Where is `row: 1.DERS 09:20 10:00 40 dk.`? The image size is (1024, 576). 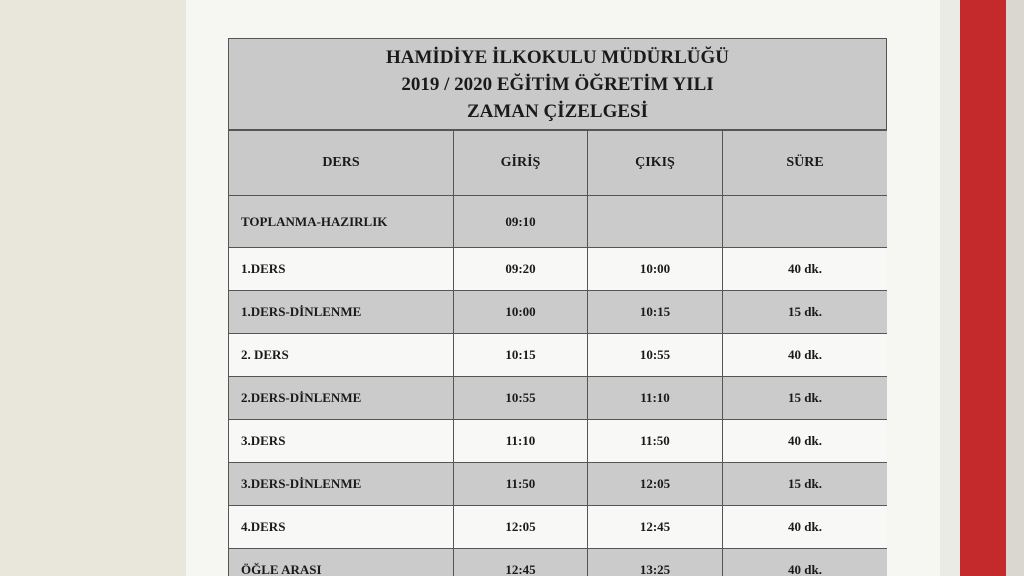
row: 1.DERS 09:20 10:00 40 dk. is located at coordinates (557, 269).